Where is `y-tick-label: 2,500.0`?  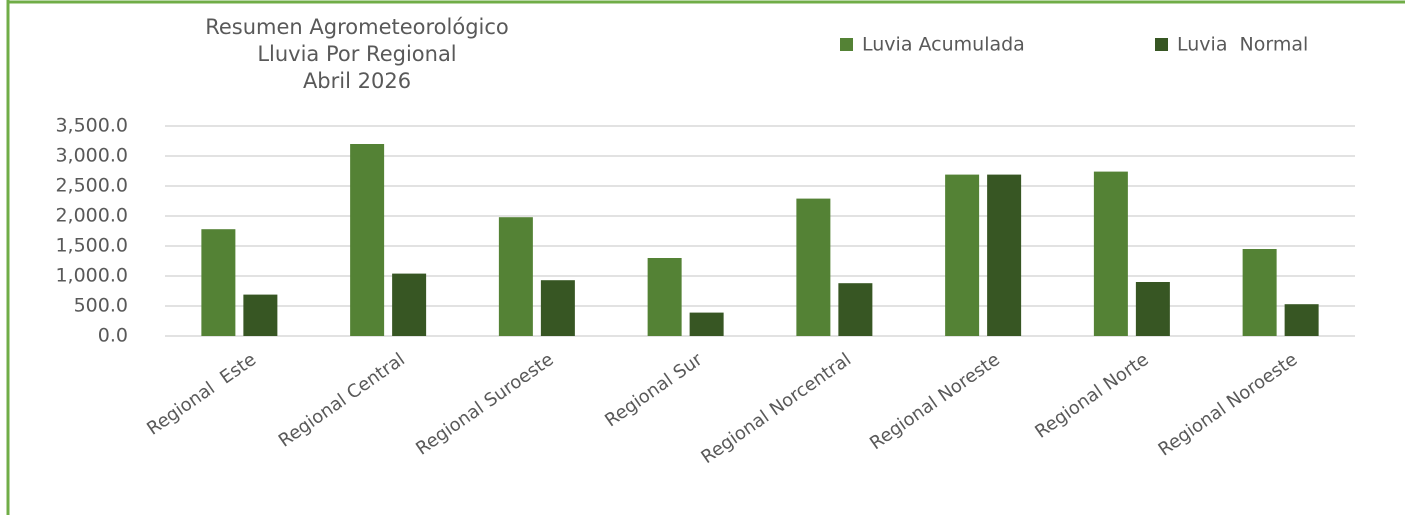
y-tick-label: 2,500.0 is located at coordinates (91, 186).